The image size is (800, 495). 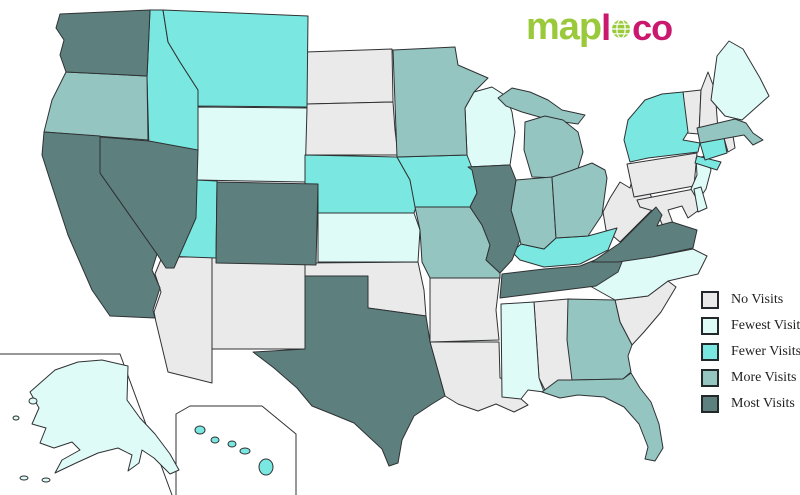 I want to click on state-nebraska, so click(x=360, y=184).